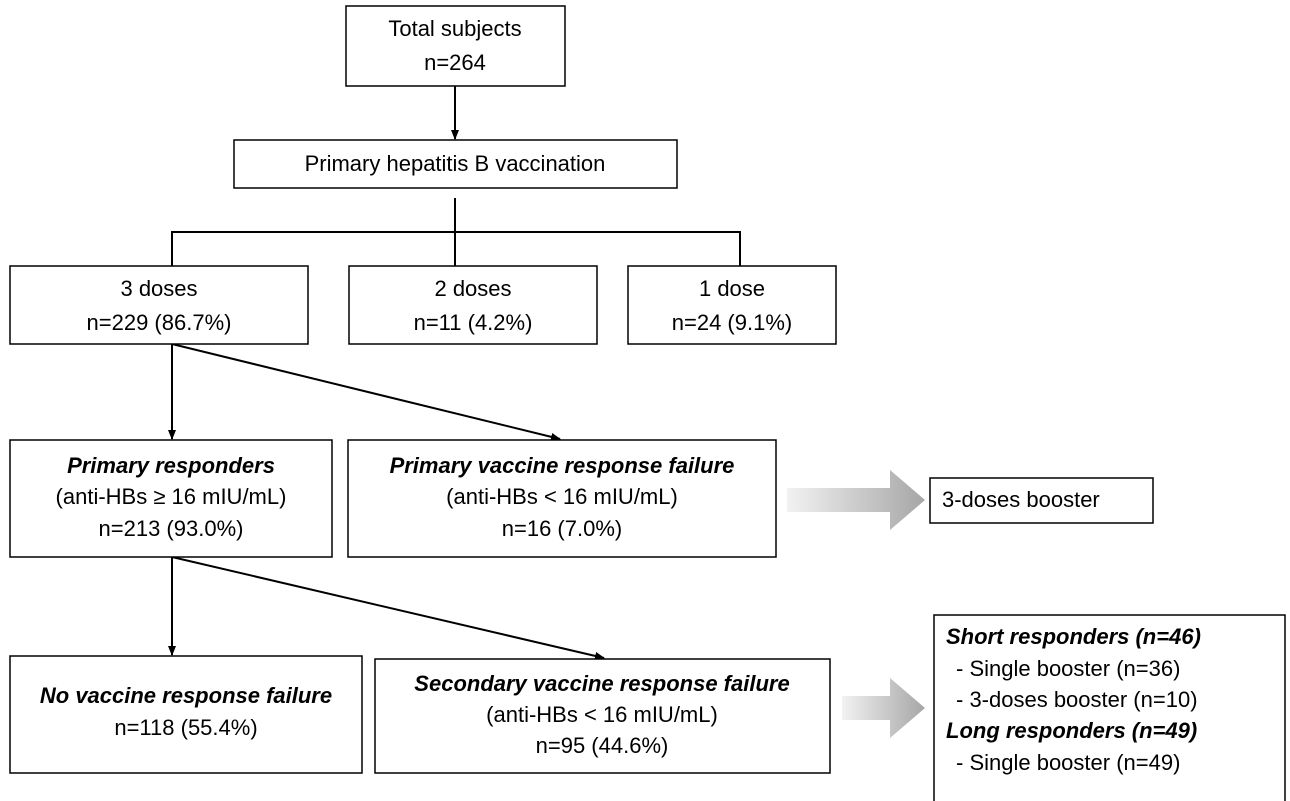 The height and width of the screenshot is (801, 1290). Describe the element at coordinates (472, 288) in the screenshot. I see `node-text: 2 doses` at that location.